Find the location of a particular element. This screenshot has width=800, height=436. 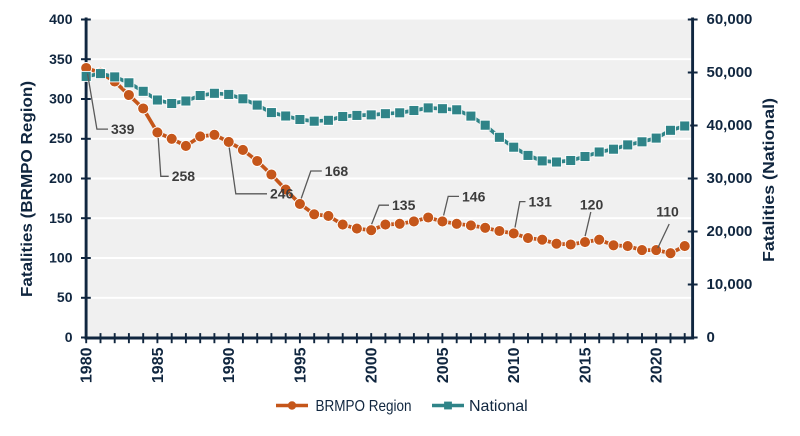

svg-text: 20,000 is located at coordinates (730, 231).